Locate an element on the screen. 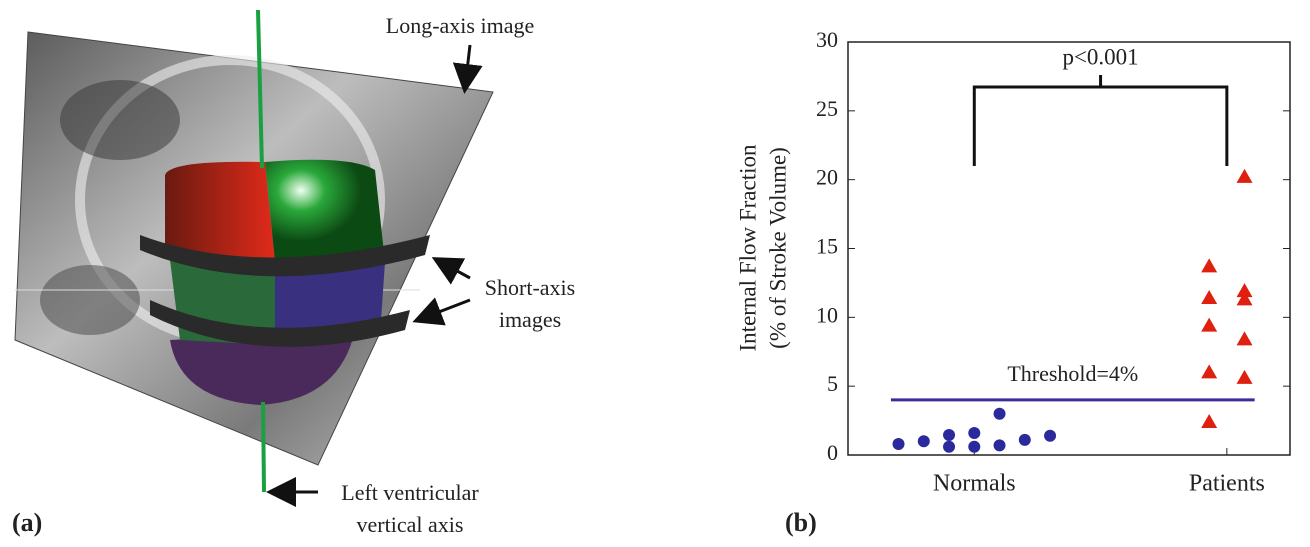  panel-label: (a) is located at coordinates (27, 522).